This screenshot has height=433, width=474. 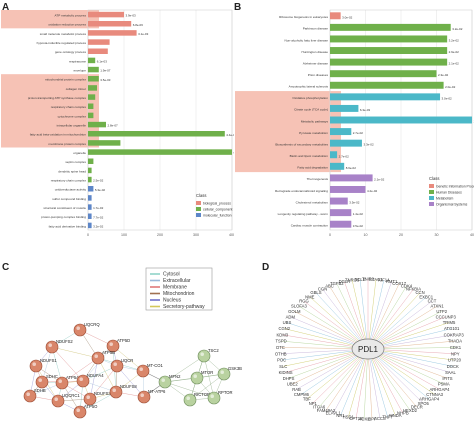 I want to click on node-label: MT-ATP6, so click(x=157, y=391).